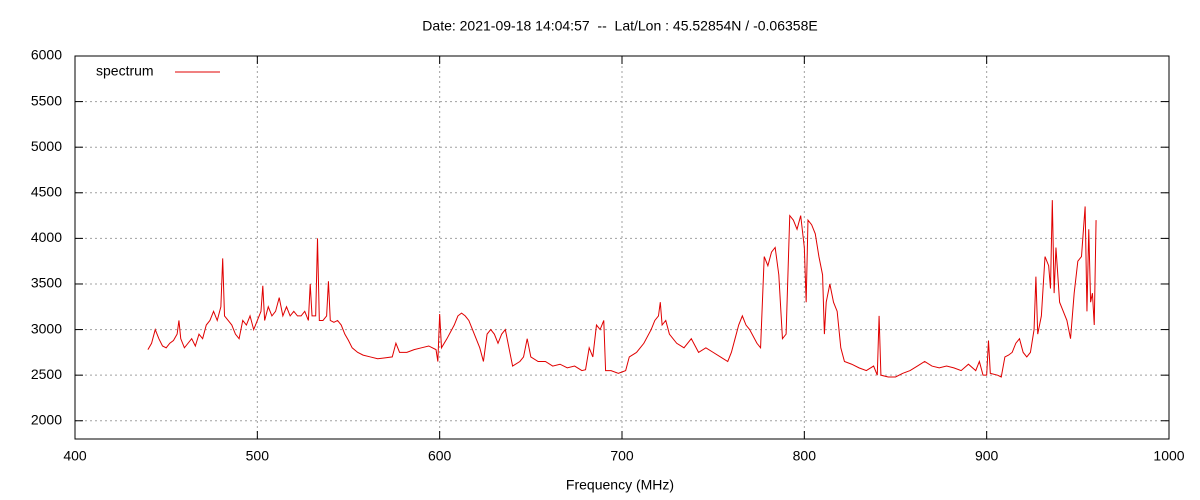 This screenshot has height=500, width=1200. Describe the element at coordinates (46, 237) in the screenshot. I see `y-tick-label: 4000` at that location.